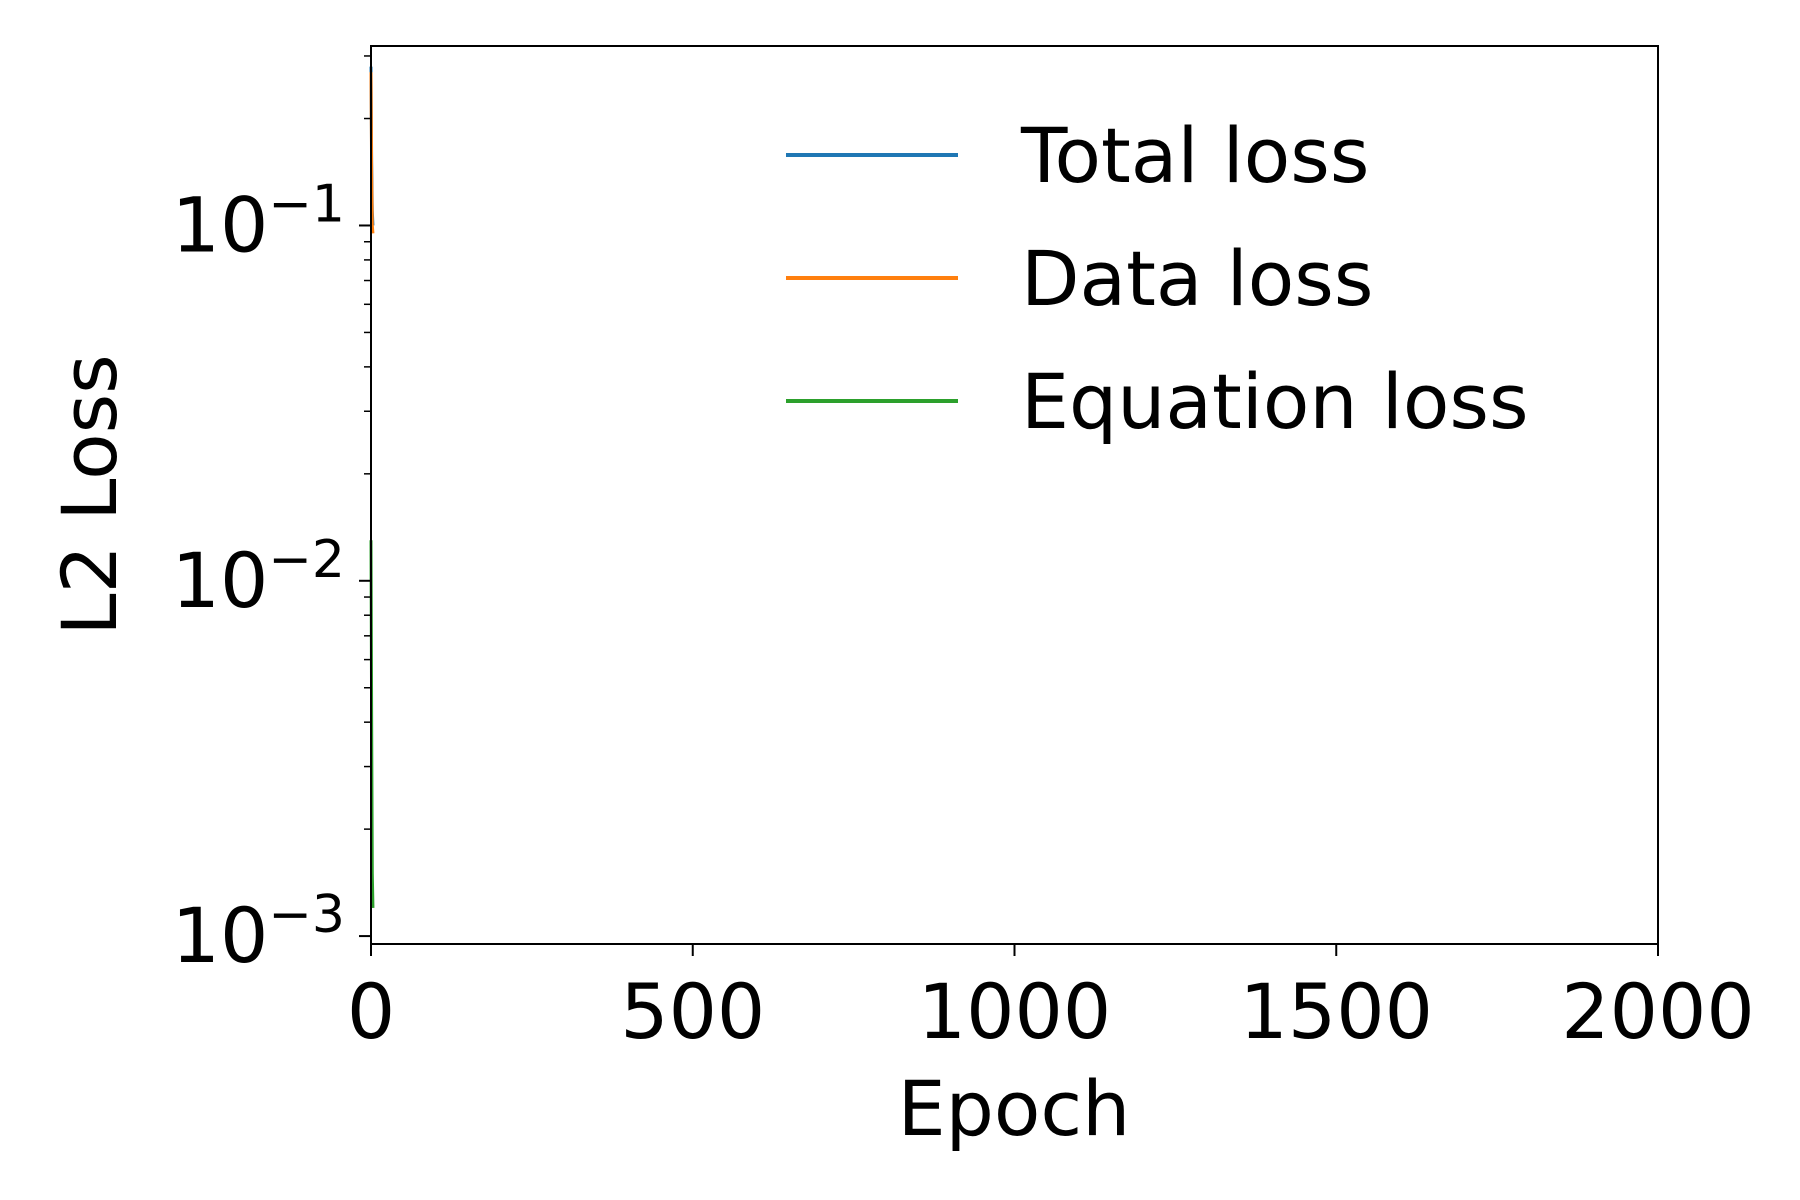 The image size is (1800, 1200). I want to click on x-tick-label-2: 1000, so click(1014, 1011).